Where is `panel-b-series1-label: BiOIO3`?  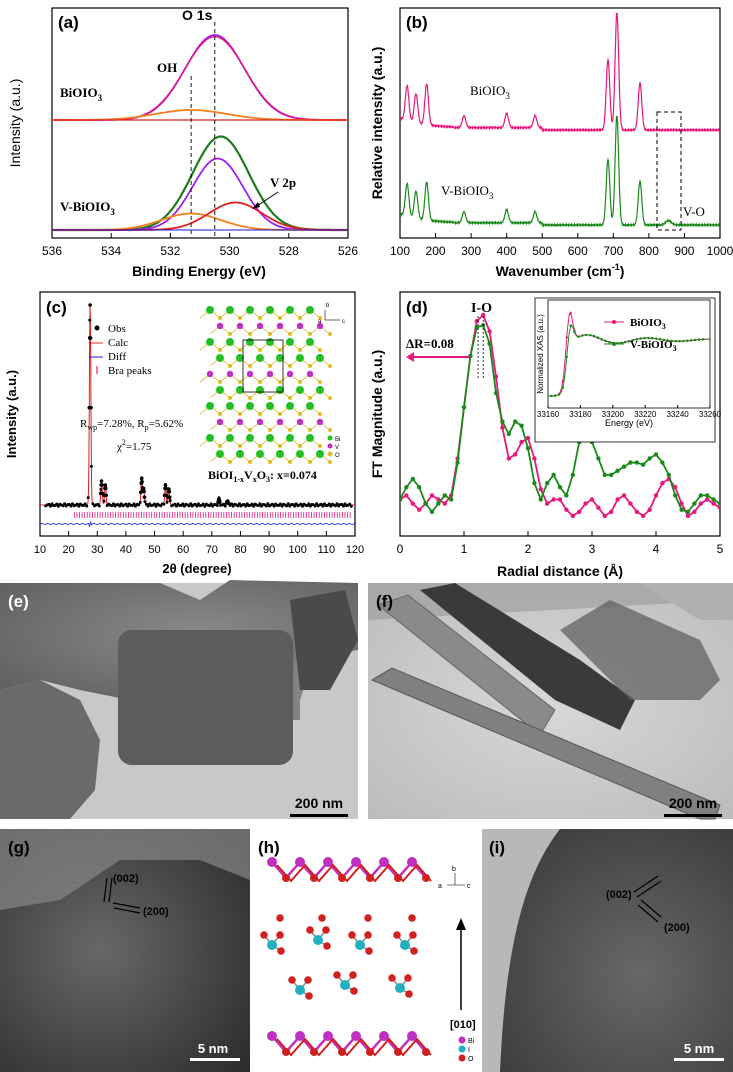
panel-b-series1-label: BiOIO3 is located at coordinates (490, 92).